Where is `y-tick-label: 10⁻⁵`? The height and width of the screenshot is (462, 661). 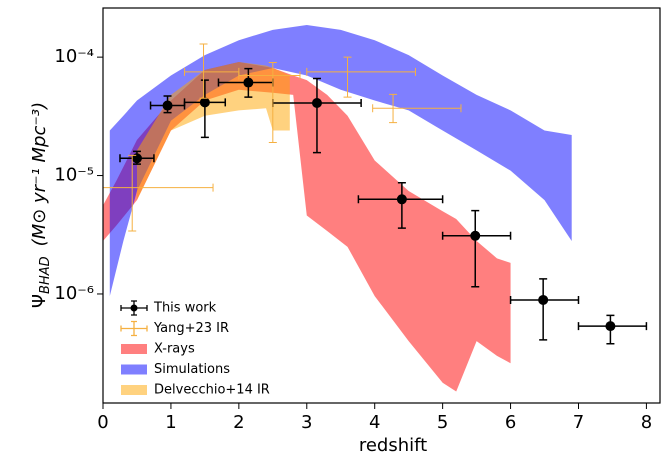 y-tick-label: 10⁻⁵ is located at coordinates (74, 175).